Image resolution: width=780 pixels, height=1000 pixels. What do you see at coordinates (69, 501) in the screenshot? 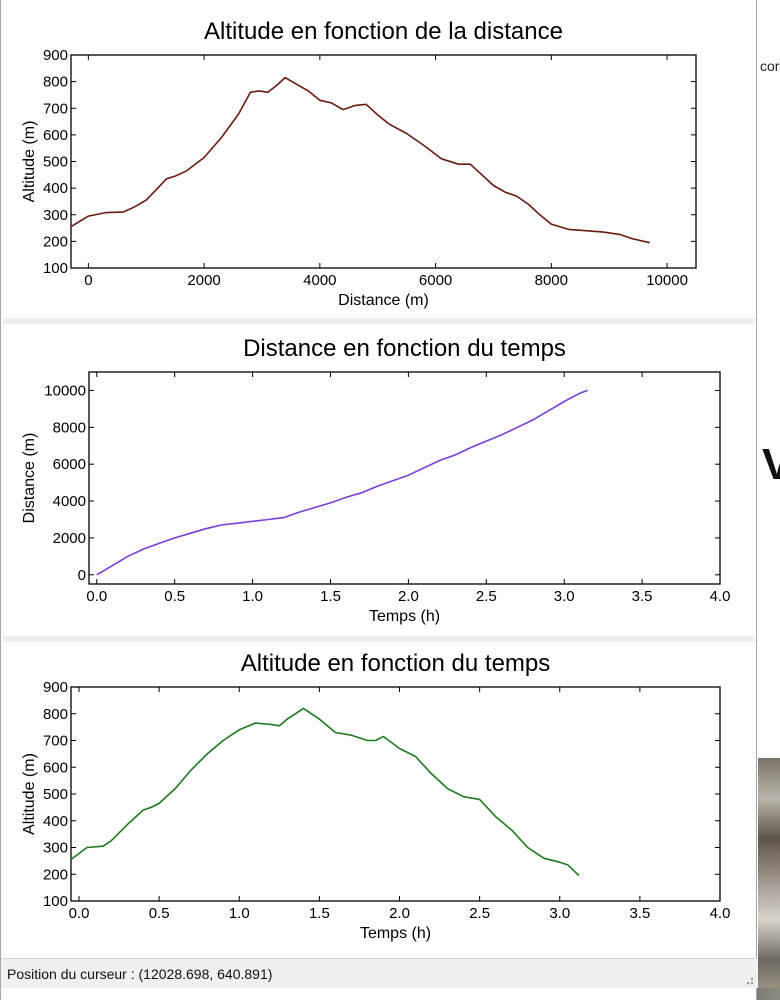
I see `y-tick-label: 4000` at bounding box center [69, 501].